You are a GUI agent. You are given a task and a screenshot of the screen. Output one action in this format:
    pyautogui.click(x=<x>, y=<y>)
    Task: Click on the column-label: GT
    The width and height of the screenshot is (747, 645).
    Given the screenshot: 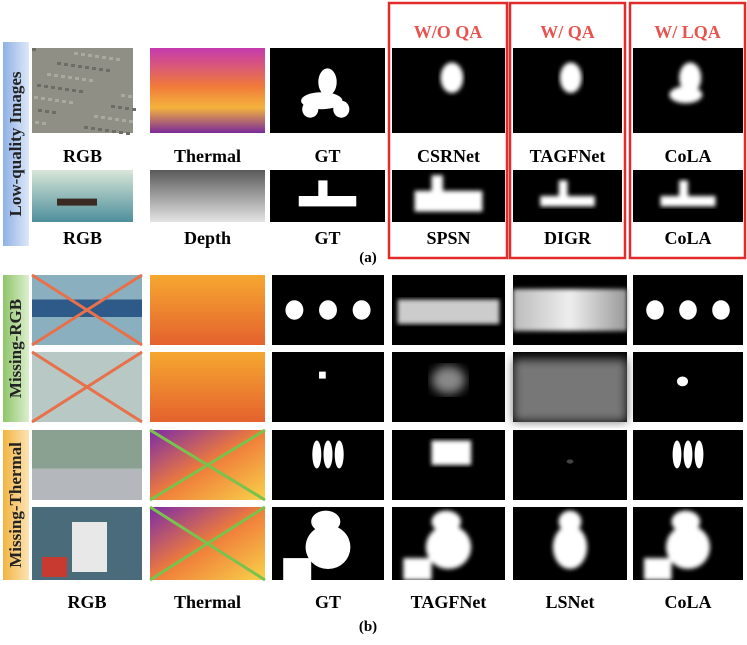 What is the action you would take?
    pyautogui.click(x=328, y=602)
    